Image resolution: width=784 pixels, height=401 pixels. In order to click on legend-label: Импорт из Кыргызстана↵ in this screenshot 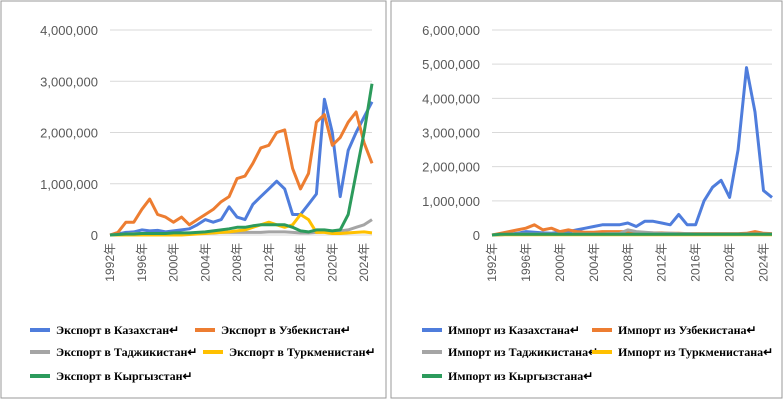, I will do `click(520, 376)`.